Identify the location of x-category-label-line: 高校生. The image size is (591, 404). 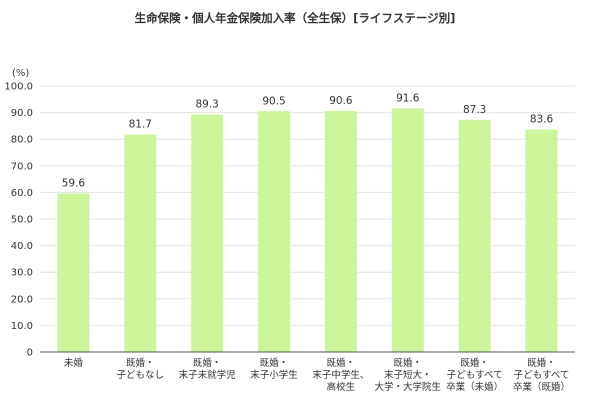
(341, 387).